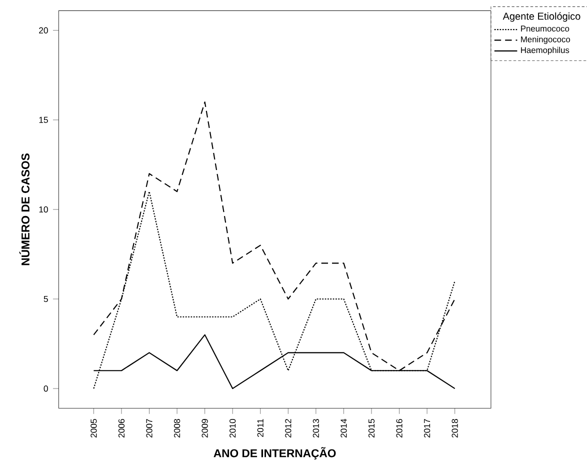 The width and height of the screenshot is (587, 462). I want to click on x-tick-label: 2009, so click(205, 428).